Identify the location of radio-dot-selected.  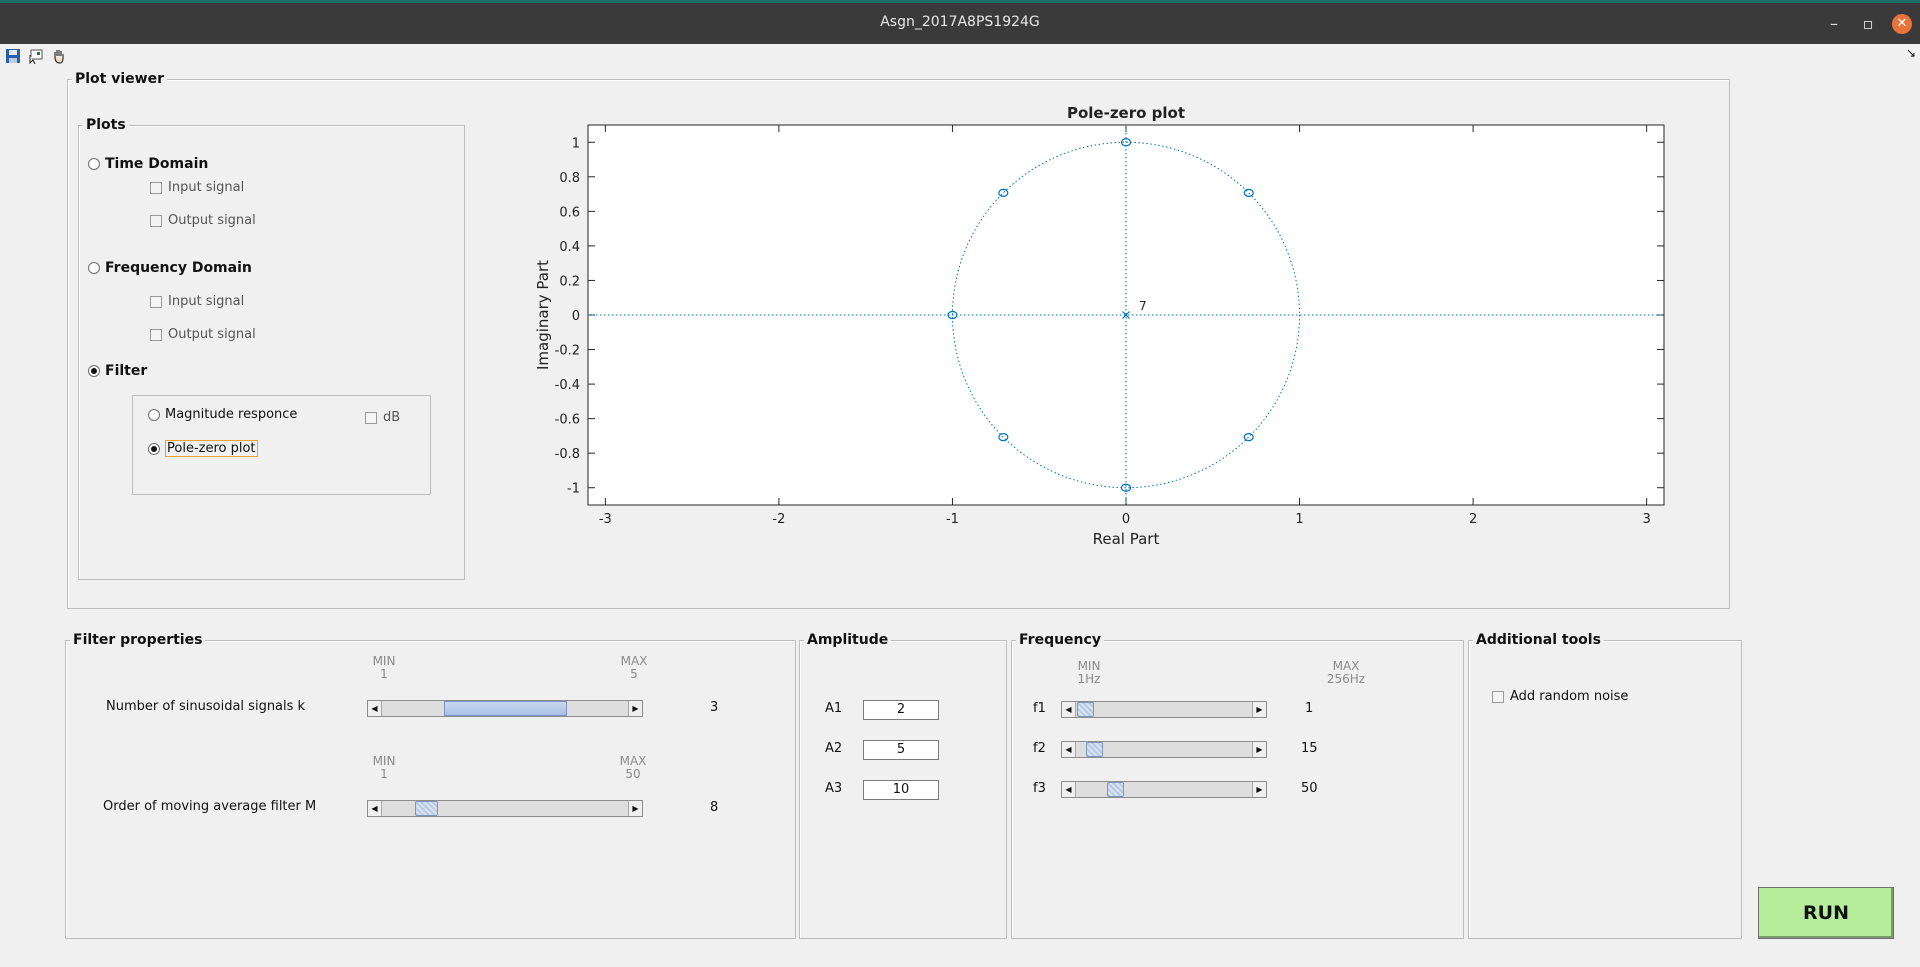
(94, 371).